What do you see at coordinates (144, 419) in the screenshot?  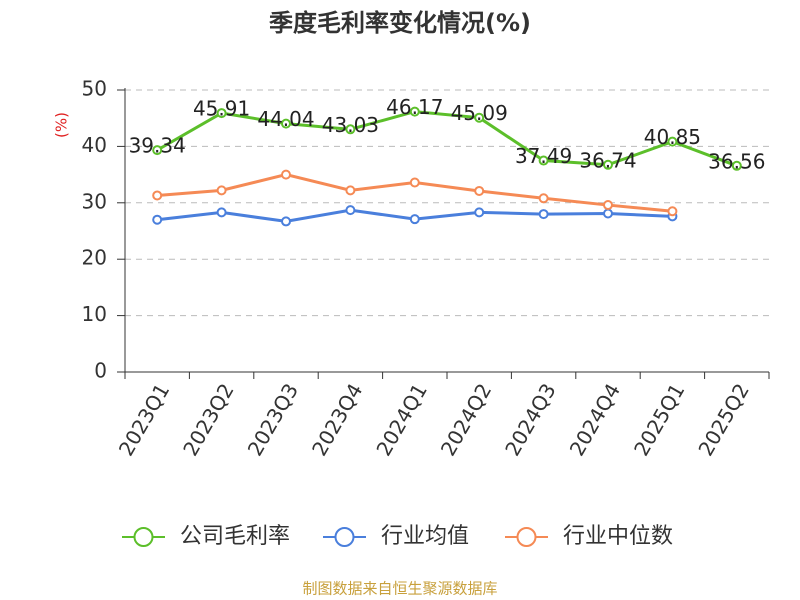 I see `x-tick-label: 2023Q1` at bounding box center [144, 419].